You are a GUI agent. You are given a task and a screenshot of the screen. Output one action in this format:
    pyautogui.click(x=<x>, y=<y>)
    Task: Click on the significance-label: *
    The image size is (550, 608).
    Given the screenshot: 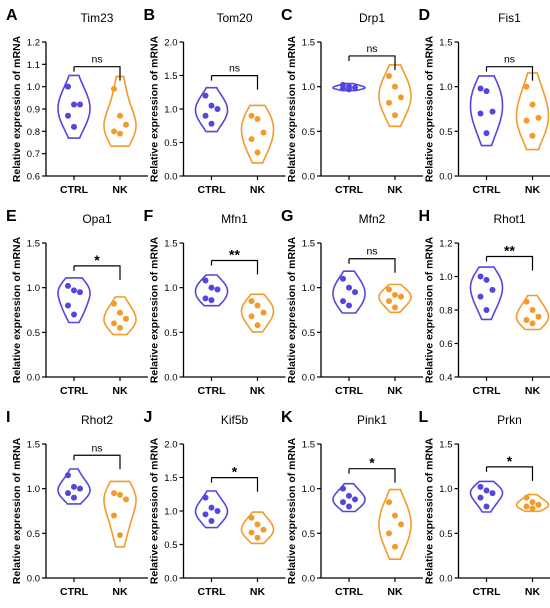 What is the action you would take?
    pyautogui.click(x=235, y=472)
    